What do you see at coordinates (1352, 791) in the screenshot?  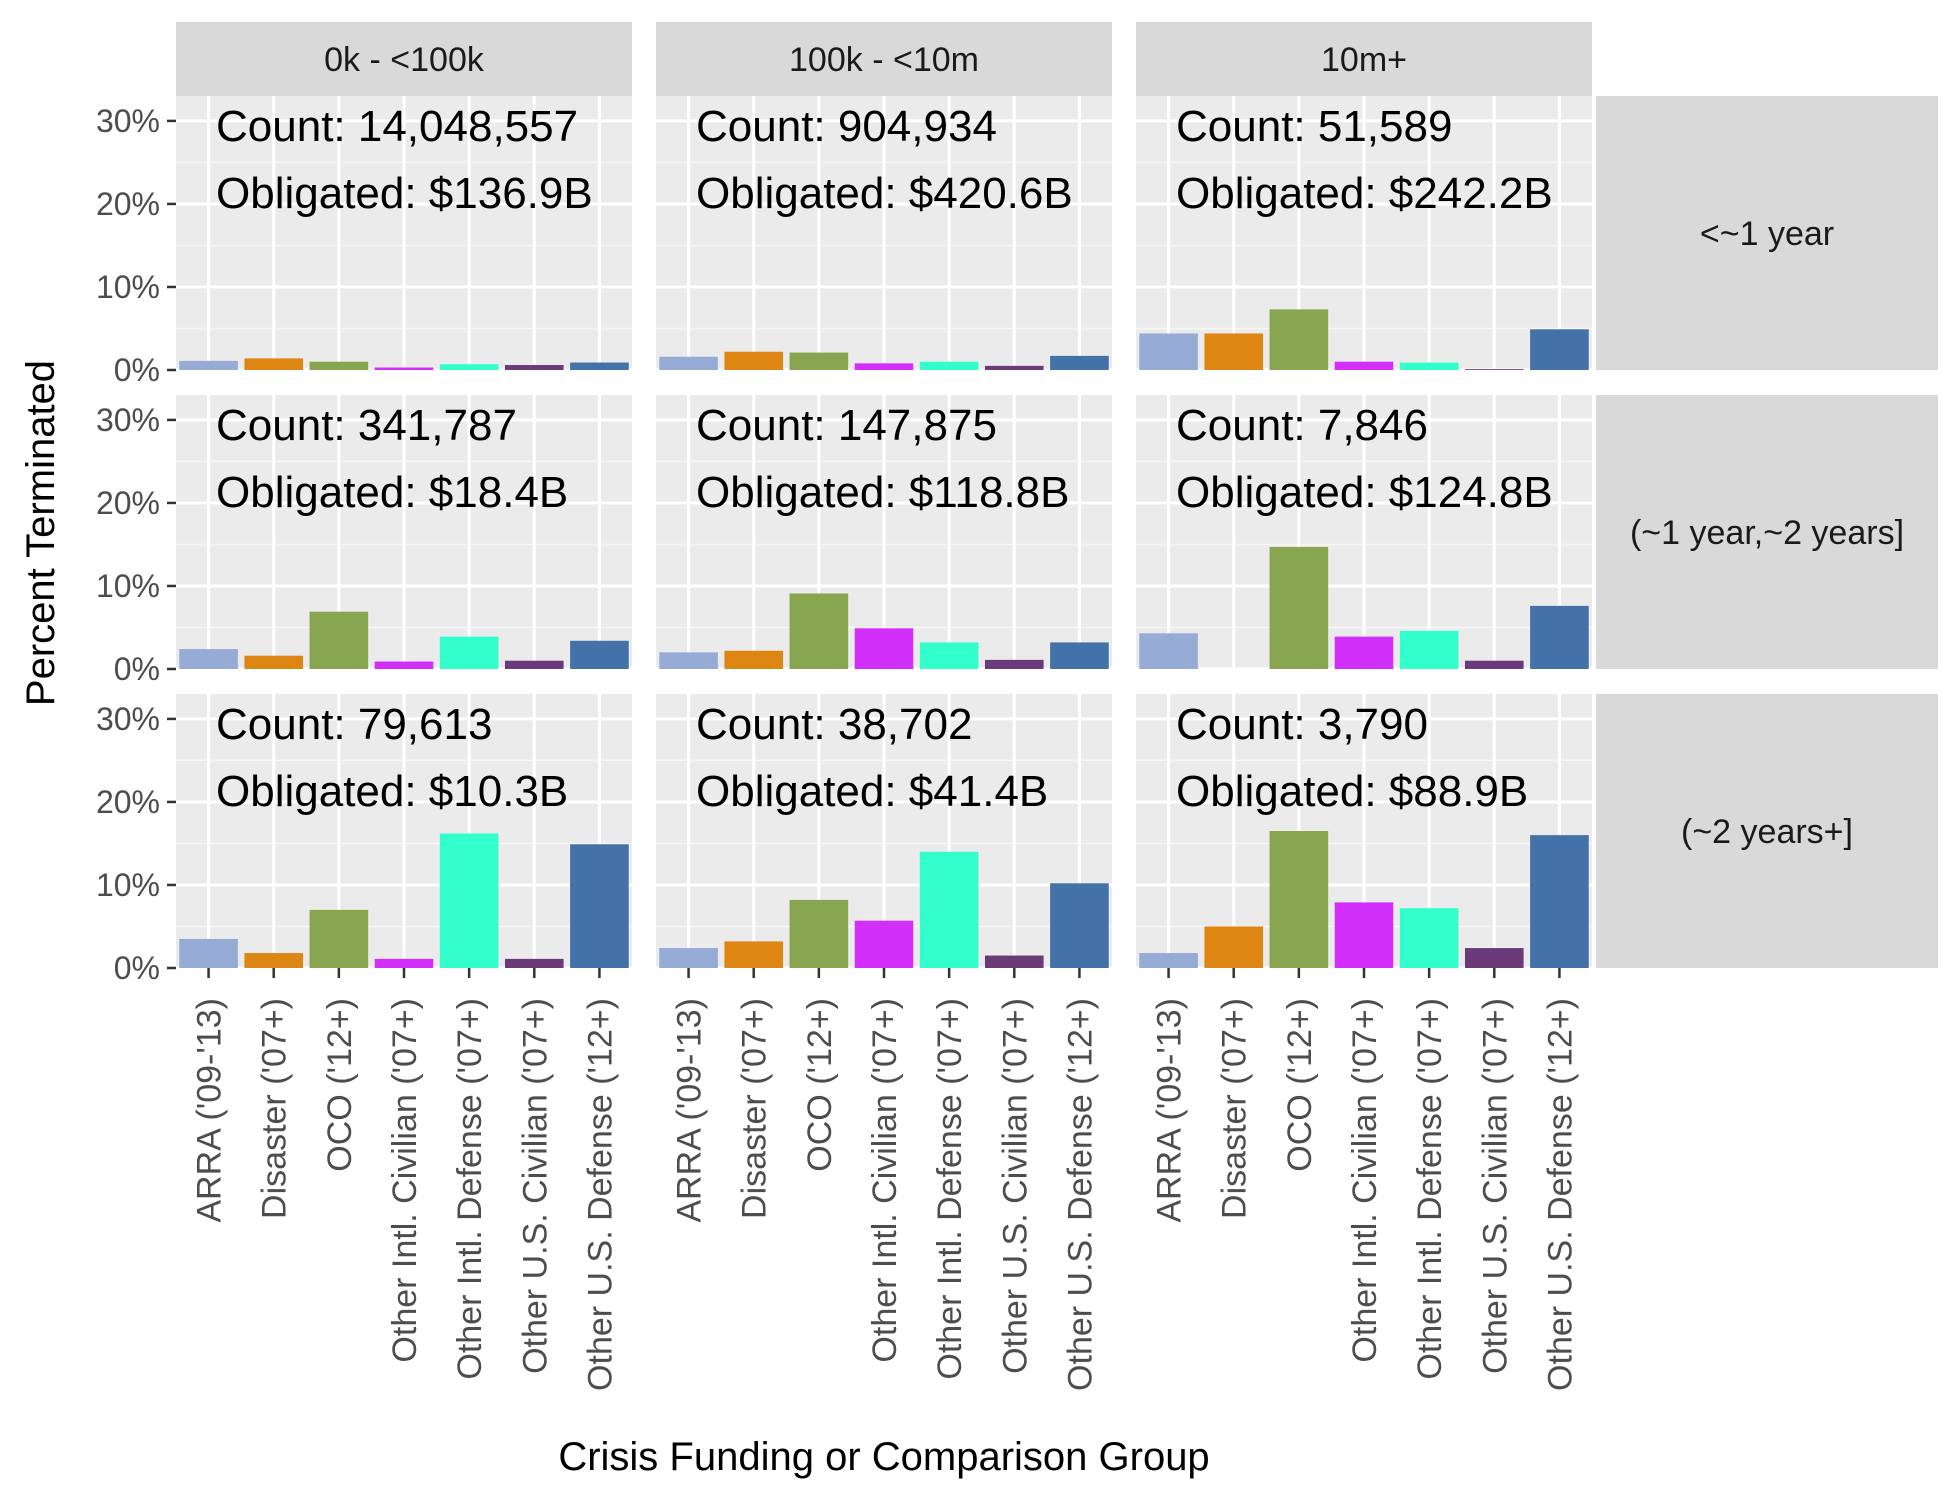 I see `obligated-annotation: Obligated: $88.9B` at bounding box center [1352, 791].